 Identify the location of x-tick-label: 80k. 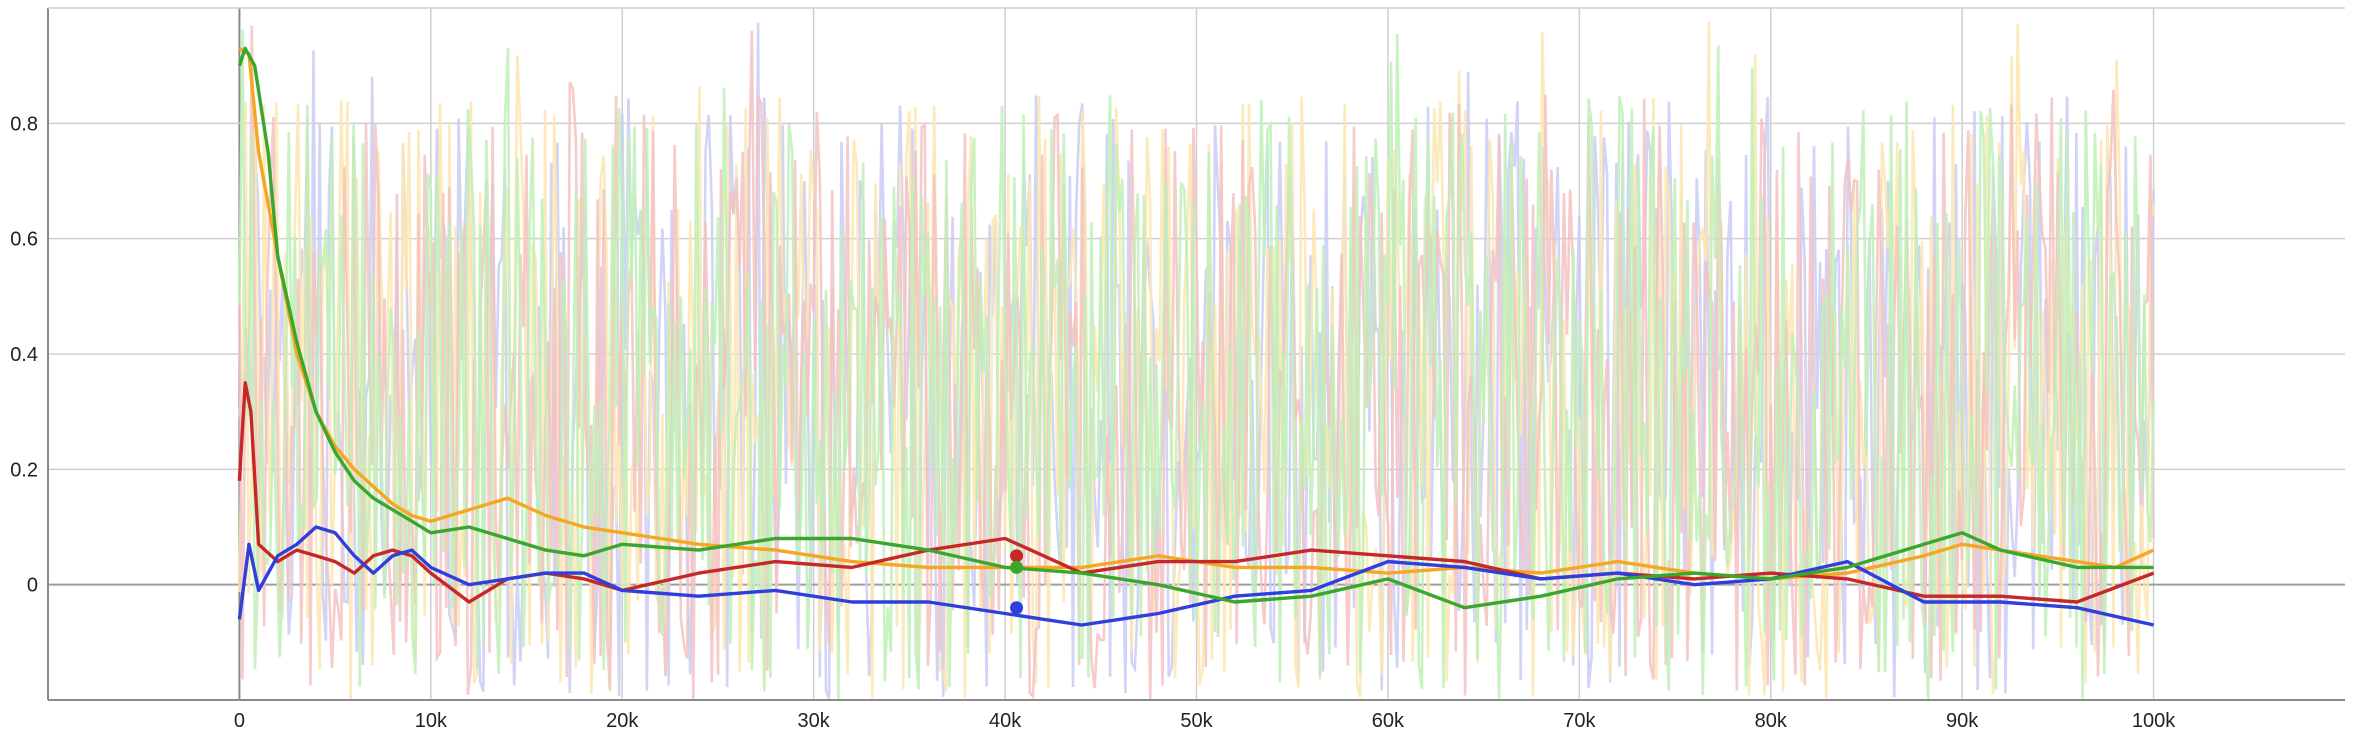
(1771, 720).